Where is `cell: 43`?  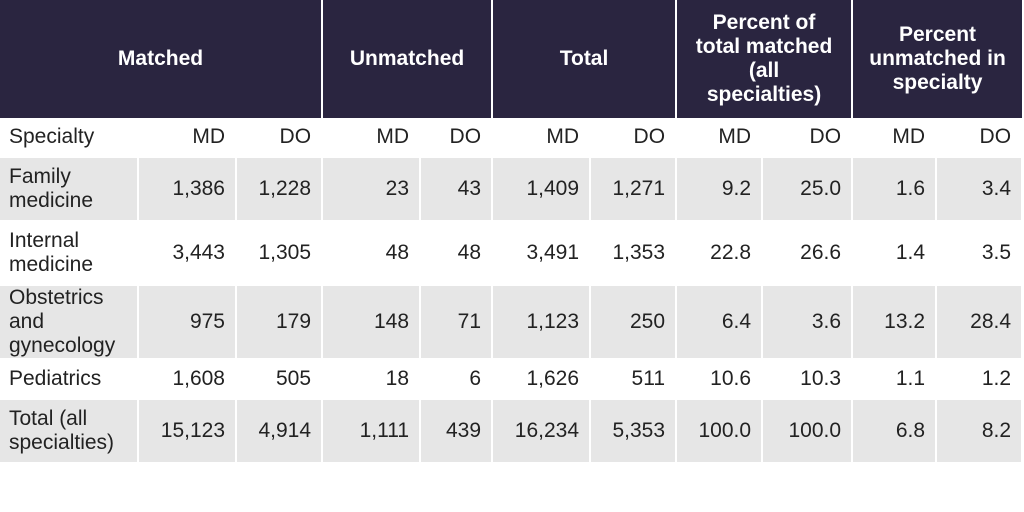 cell: 43 is located at coordinates (456, 189).